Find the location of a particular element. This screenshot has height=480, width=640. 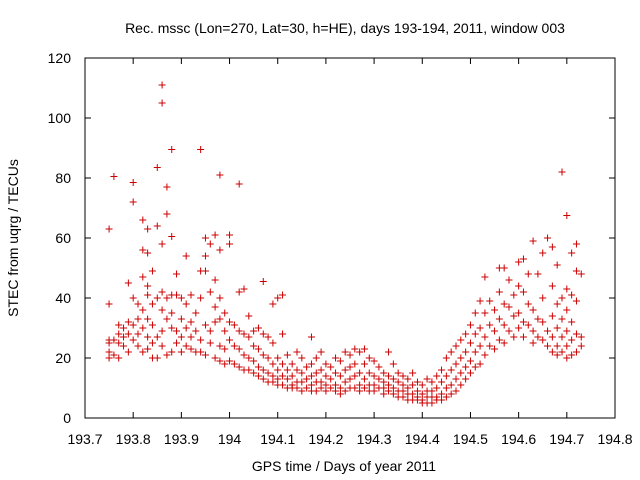

x-tick-label: 194.2 is located at coordinates (325, 439).